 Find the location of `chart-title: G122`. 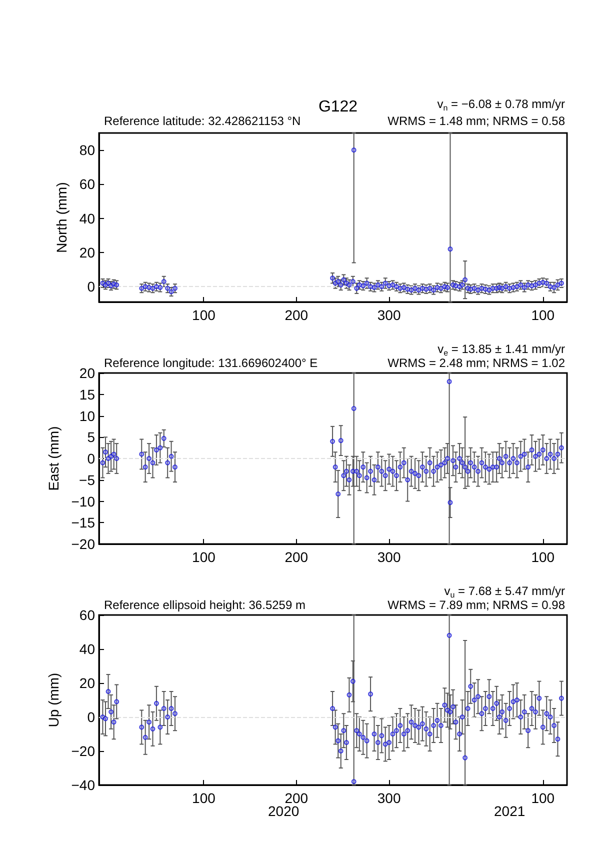

chart-title: G122 is located at coordinates (338, 107).